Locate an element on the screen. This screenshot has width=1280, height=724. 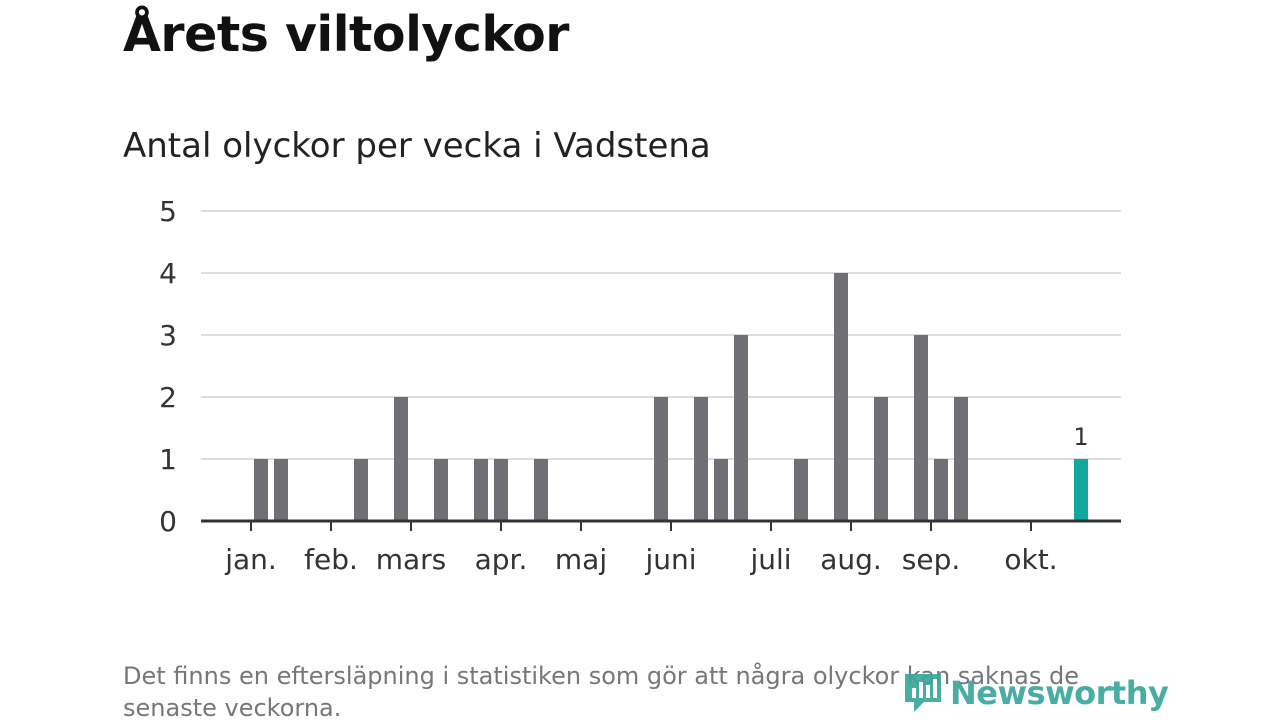
newsworthy-logo-icon is located at coordinates (923, 693).